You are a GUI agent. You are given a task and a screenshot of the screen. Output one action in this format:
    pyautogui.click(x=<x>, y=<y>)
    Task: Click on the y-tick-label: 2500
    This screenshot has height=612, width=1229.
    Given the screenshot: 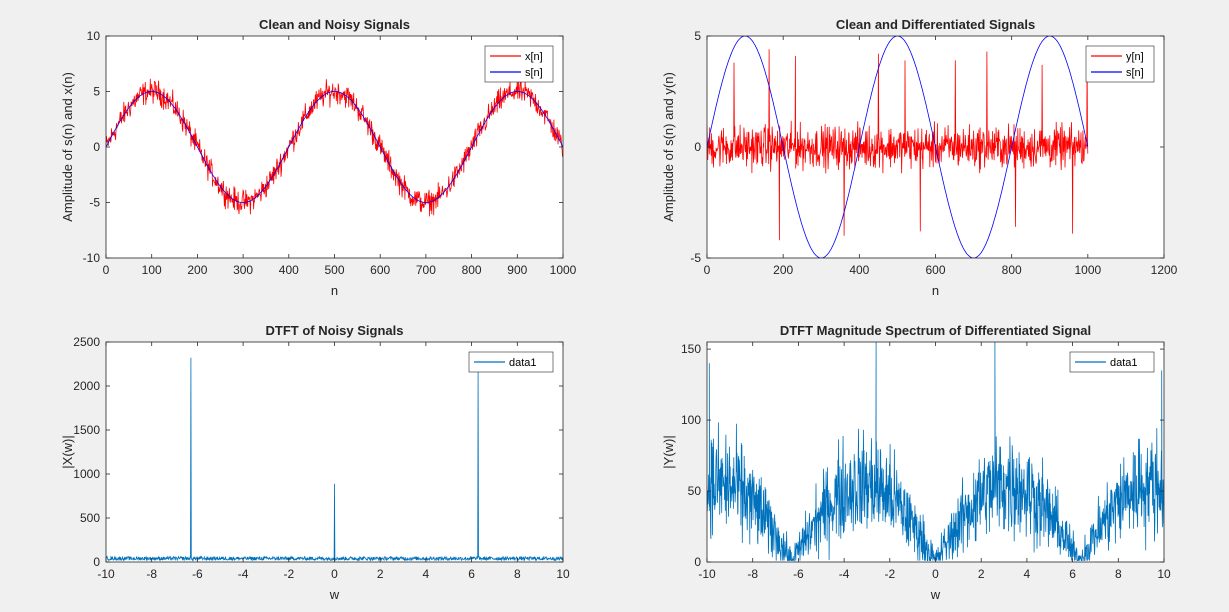 What is the action you would take?
    pyautogui.click(x=86, y=342)
    